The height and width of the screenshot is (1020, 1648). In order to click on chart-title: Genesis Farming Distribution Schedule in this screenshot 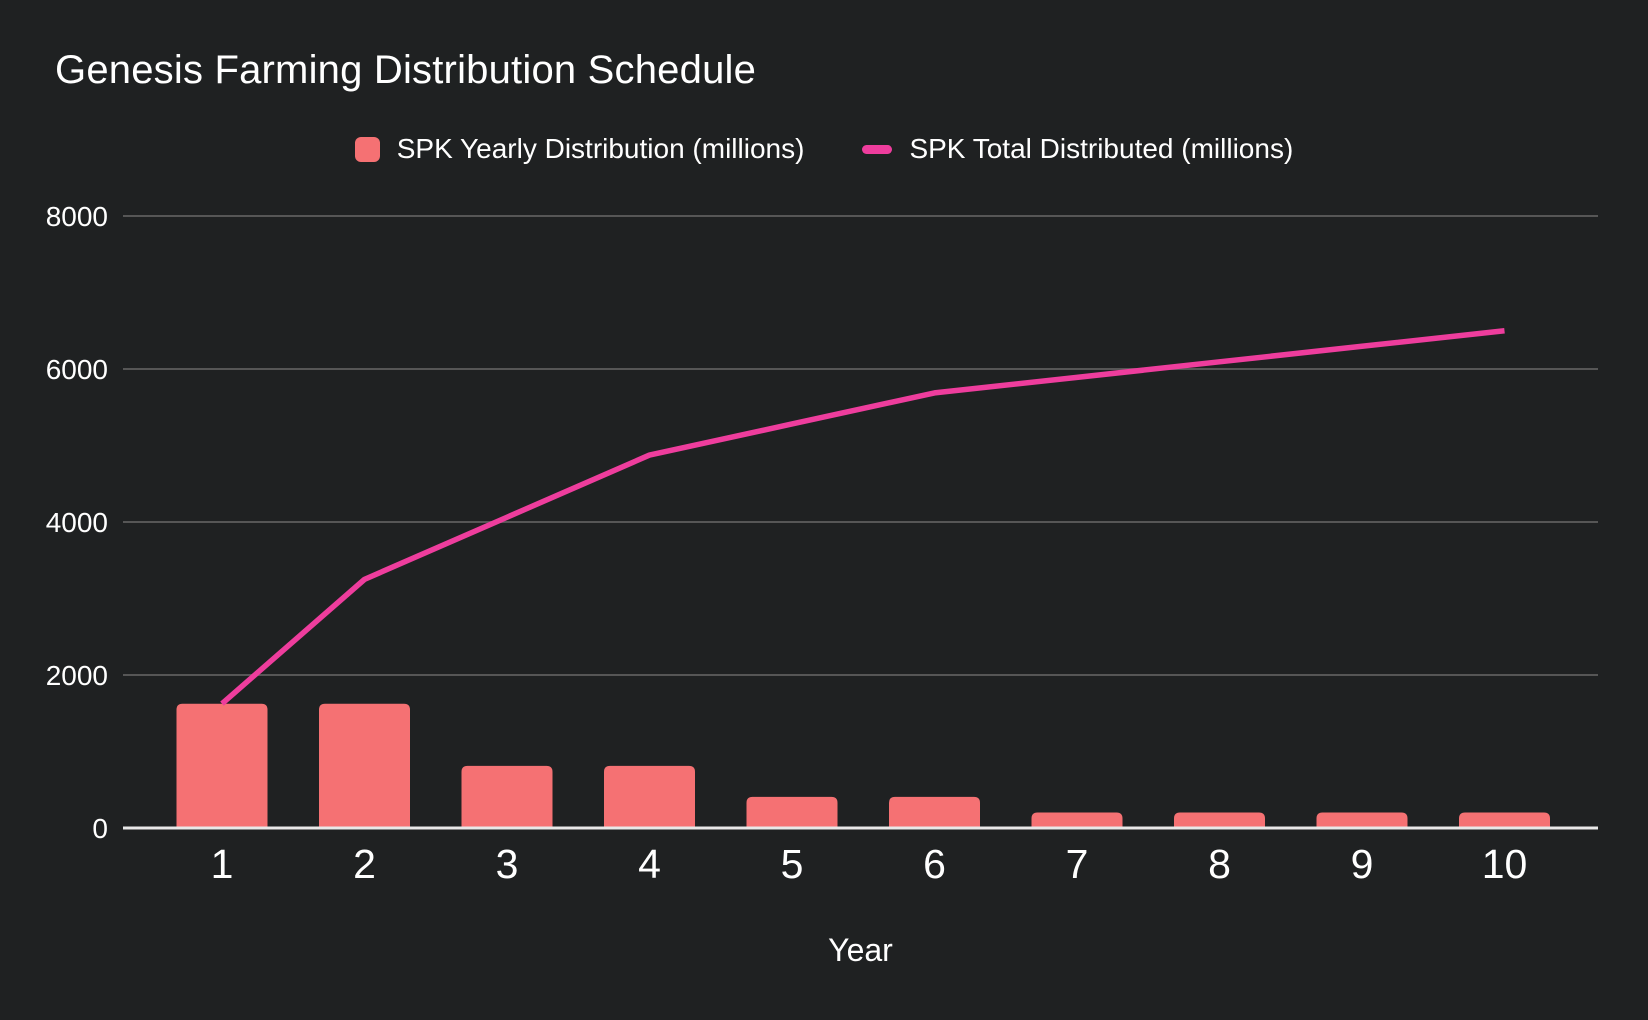, I will do `click(406, 70)`.